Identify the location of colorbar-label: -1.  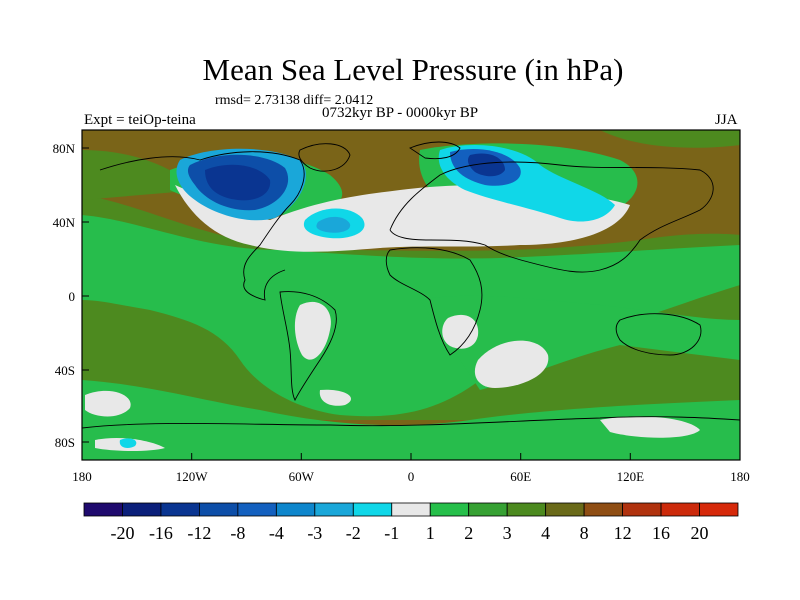
(391, 533).